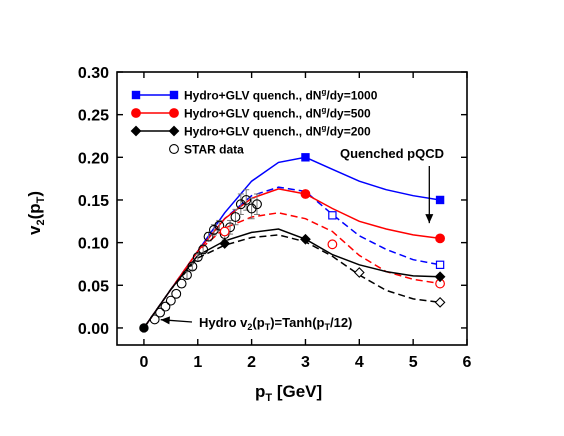  I want to click on legend-label: Hydro+GLV quench., dNg/dy=500, so click(277, 113).